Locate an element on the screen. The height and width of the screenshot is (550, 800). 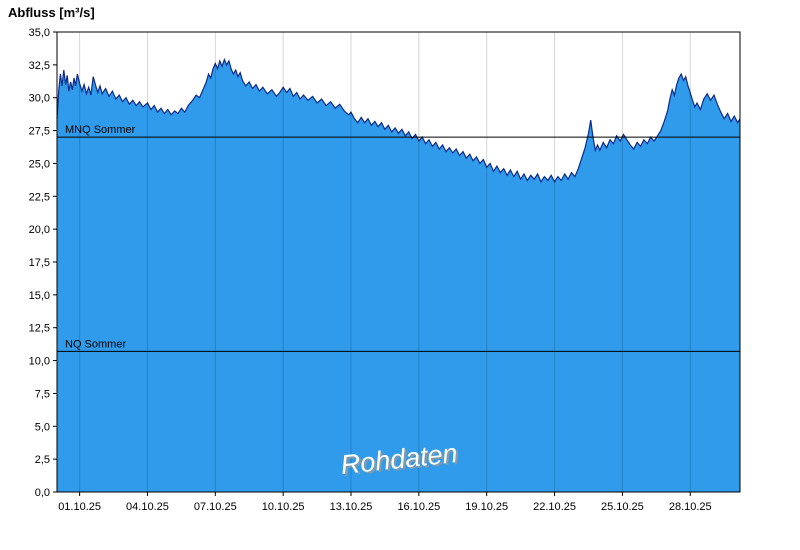
y-tick-label: 27,5 is located at coordinates (39, 132).